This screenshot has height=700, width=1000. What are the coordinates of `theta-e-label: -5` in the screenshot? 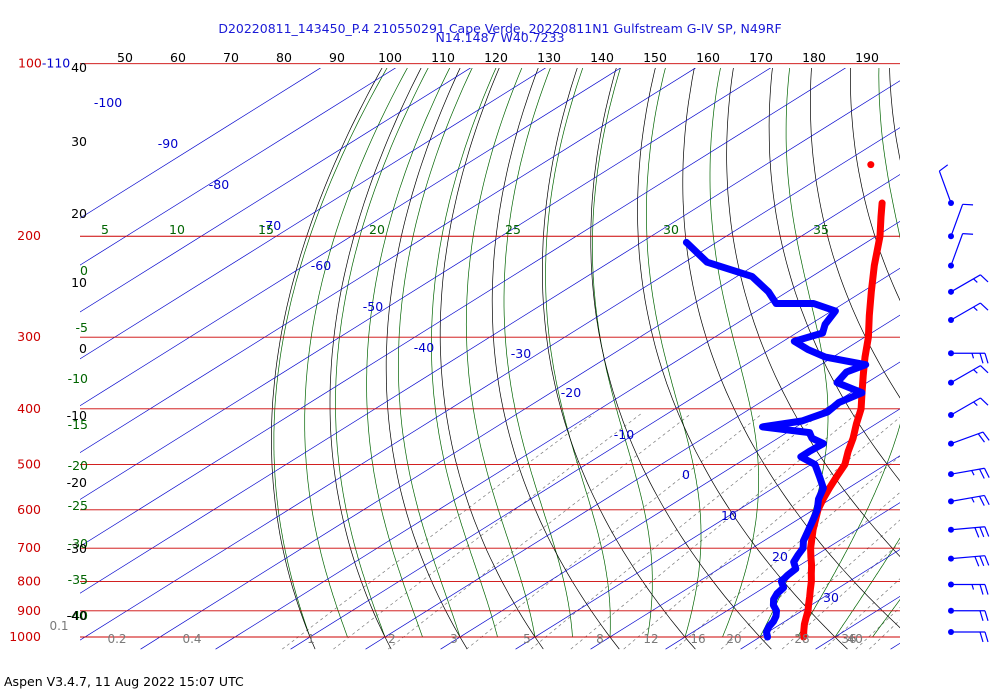 It's located at (82, 327).